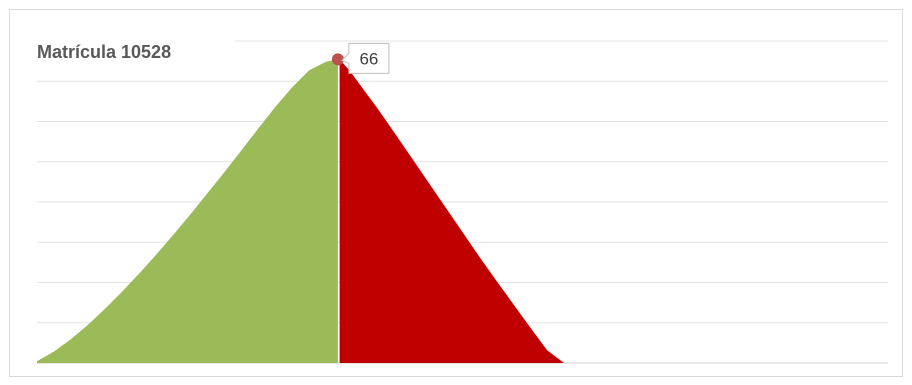 The width and height of the screenshot is (912, 385). Describe the element at coordinates (104, 52) in the screenshot. I see `chart-title: Matrícula 10528` at that location.